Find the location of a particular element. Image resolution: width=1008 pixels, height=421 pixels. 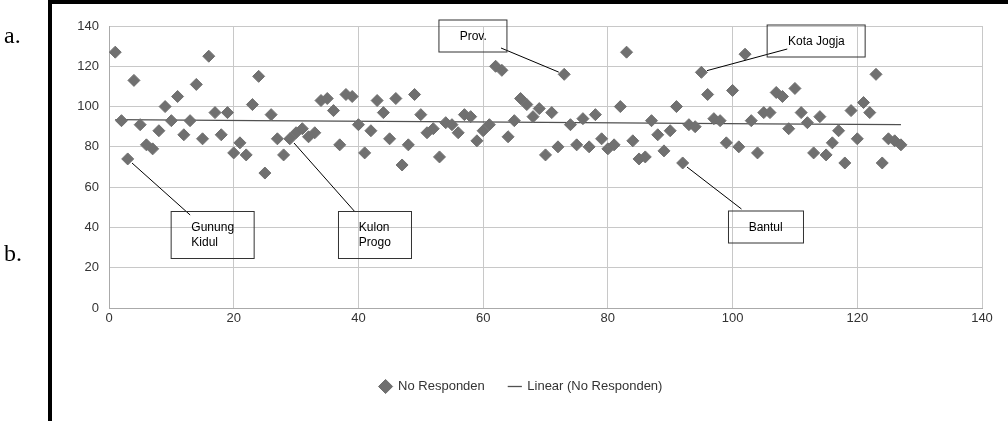

legend-label: No Responden is located at coordinates (441, 386).